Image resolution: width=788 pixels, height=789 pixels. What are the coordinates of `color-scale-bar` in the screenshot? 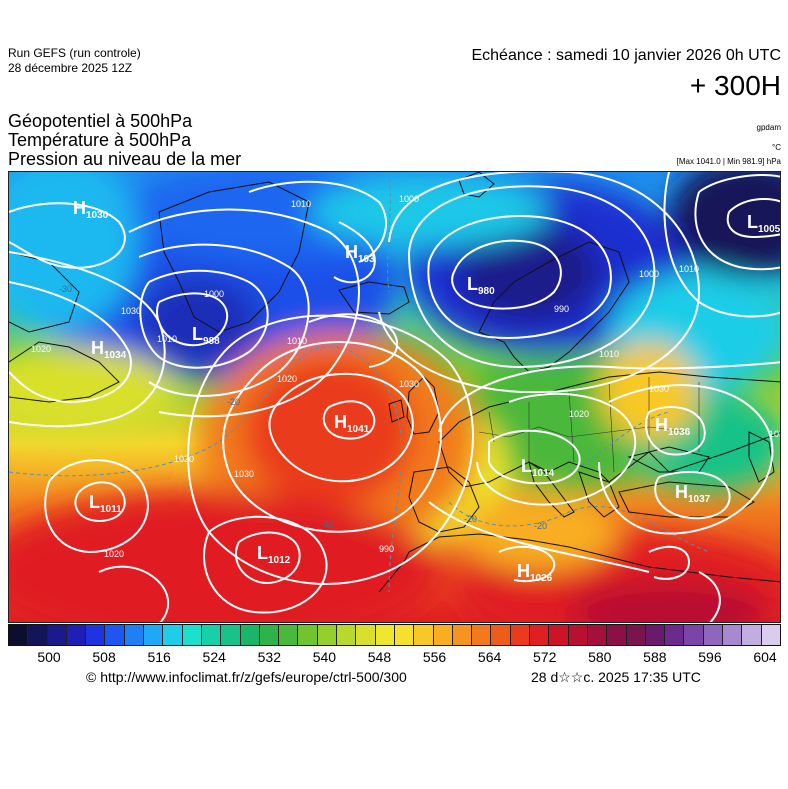 It's located at (394, 635).